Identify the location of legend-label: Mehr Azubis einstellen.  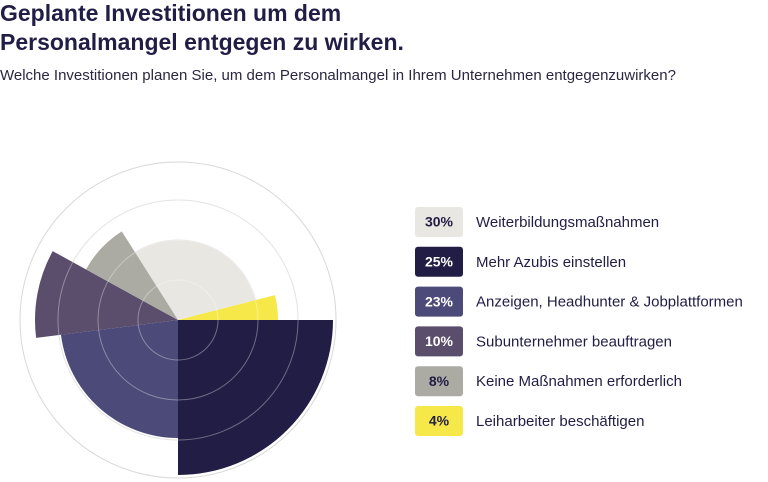
(551, 262).